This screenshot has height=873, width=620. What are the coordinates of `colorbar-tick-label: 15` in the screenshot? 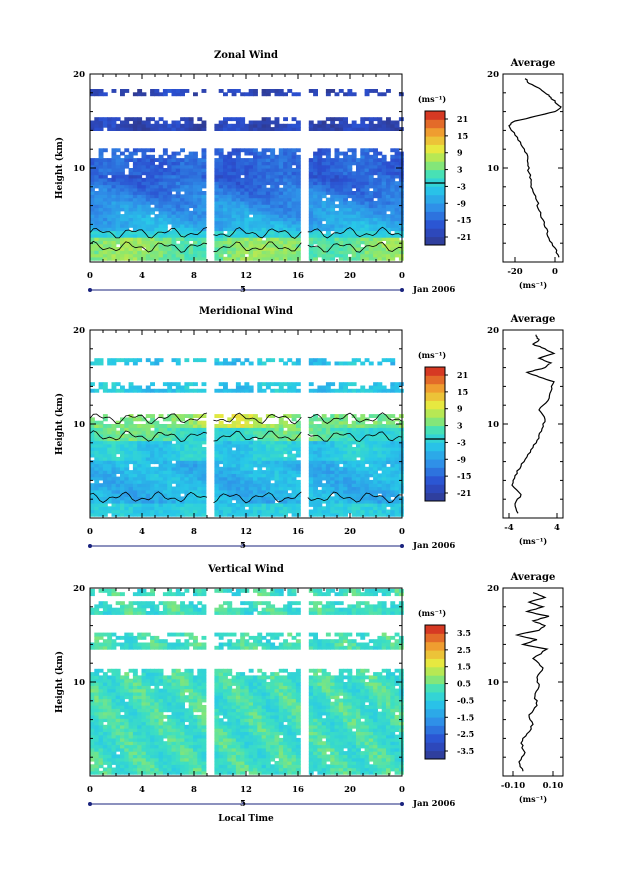 It's located at (462, 392).